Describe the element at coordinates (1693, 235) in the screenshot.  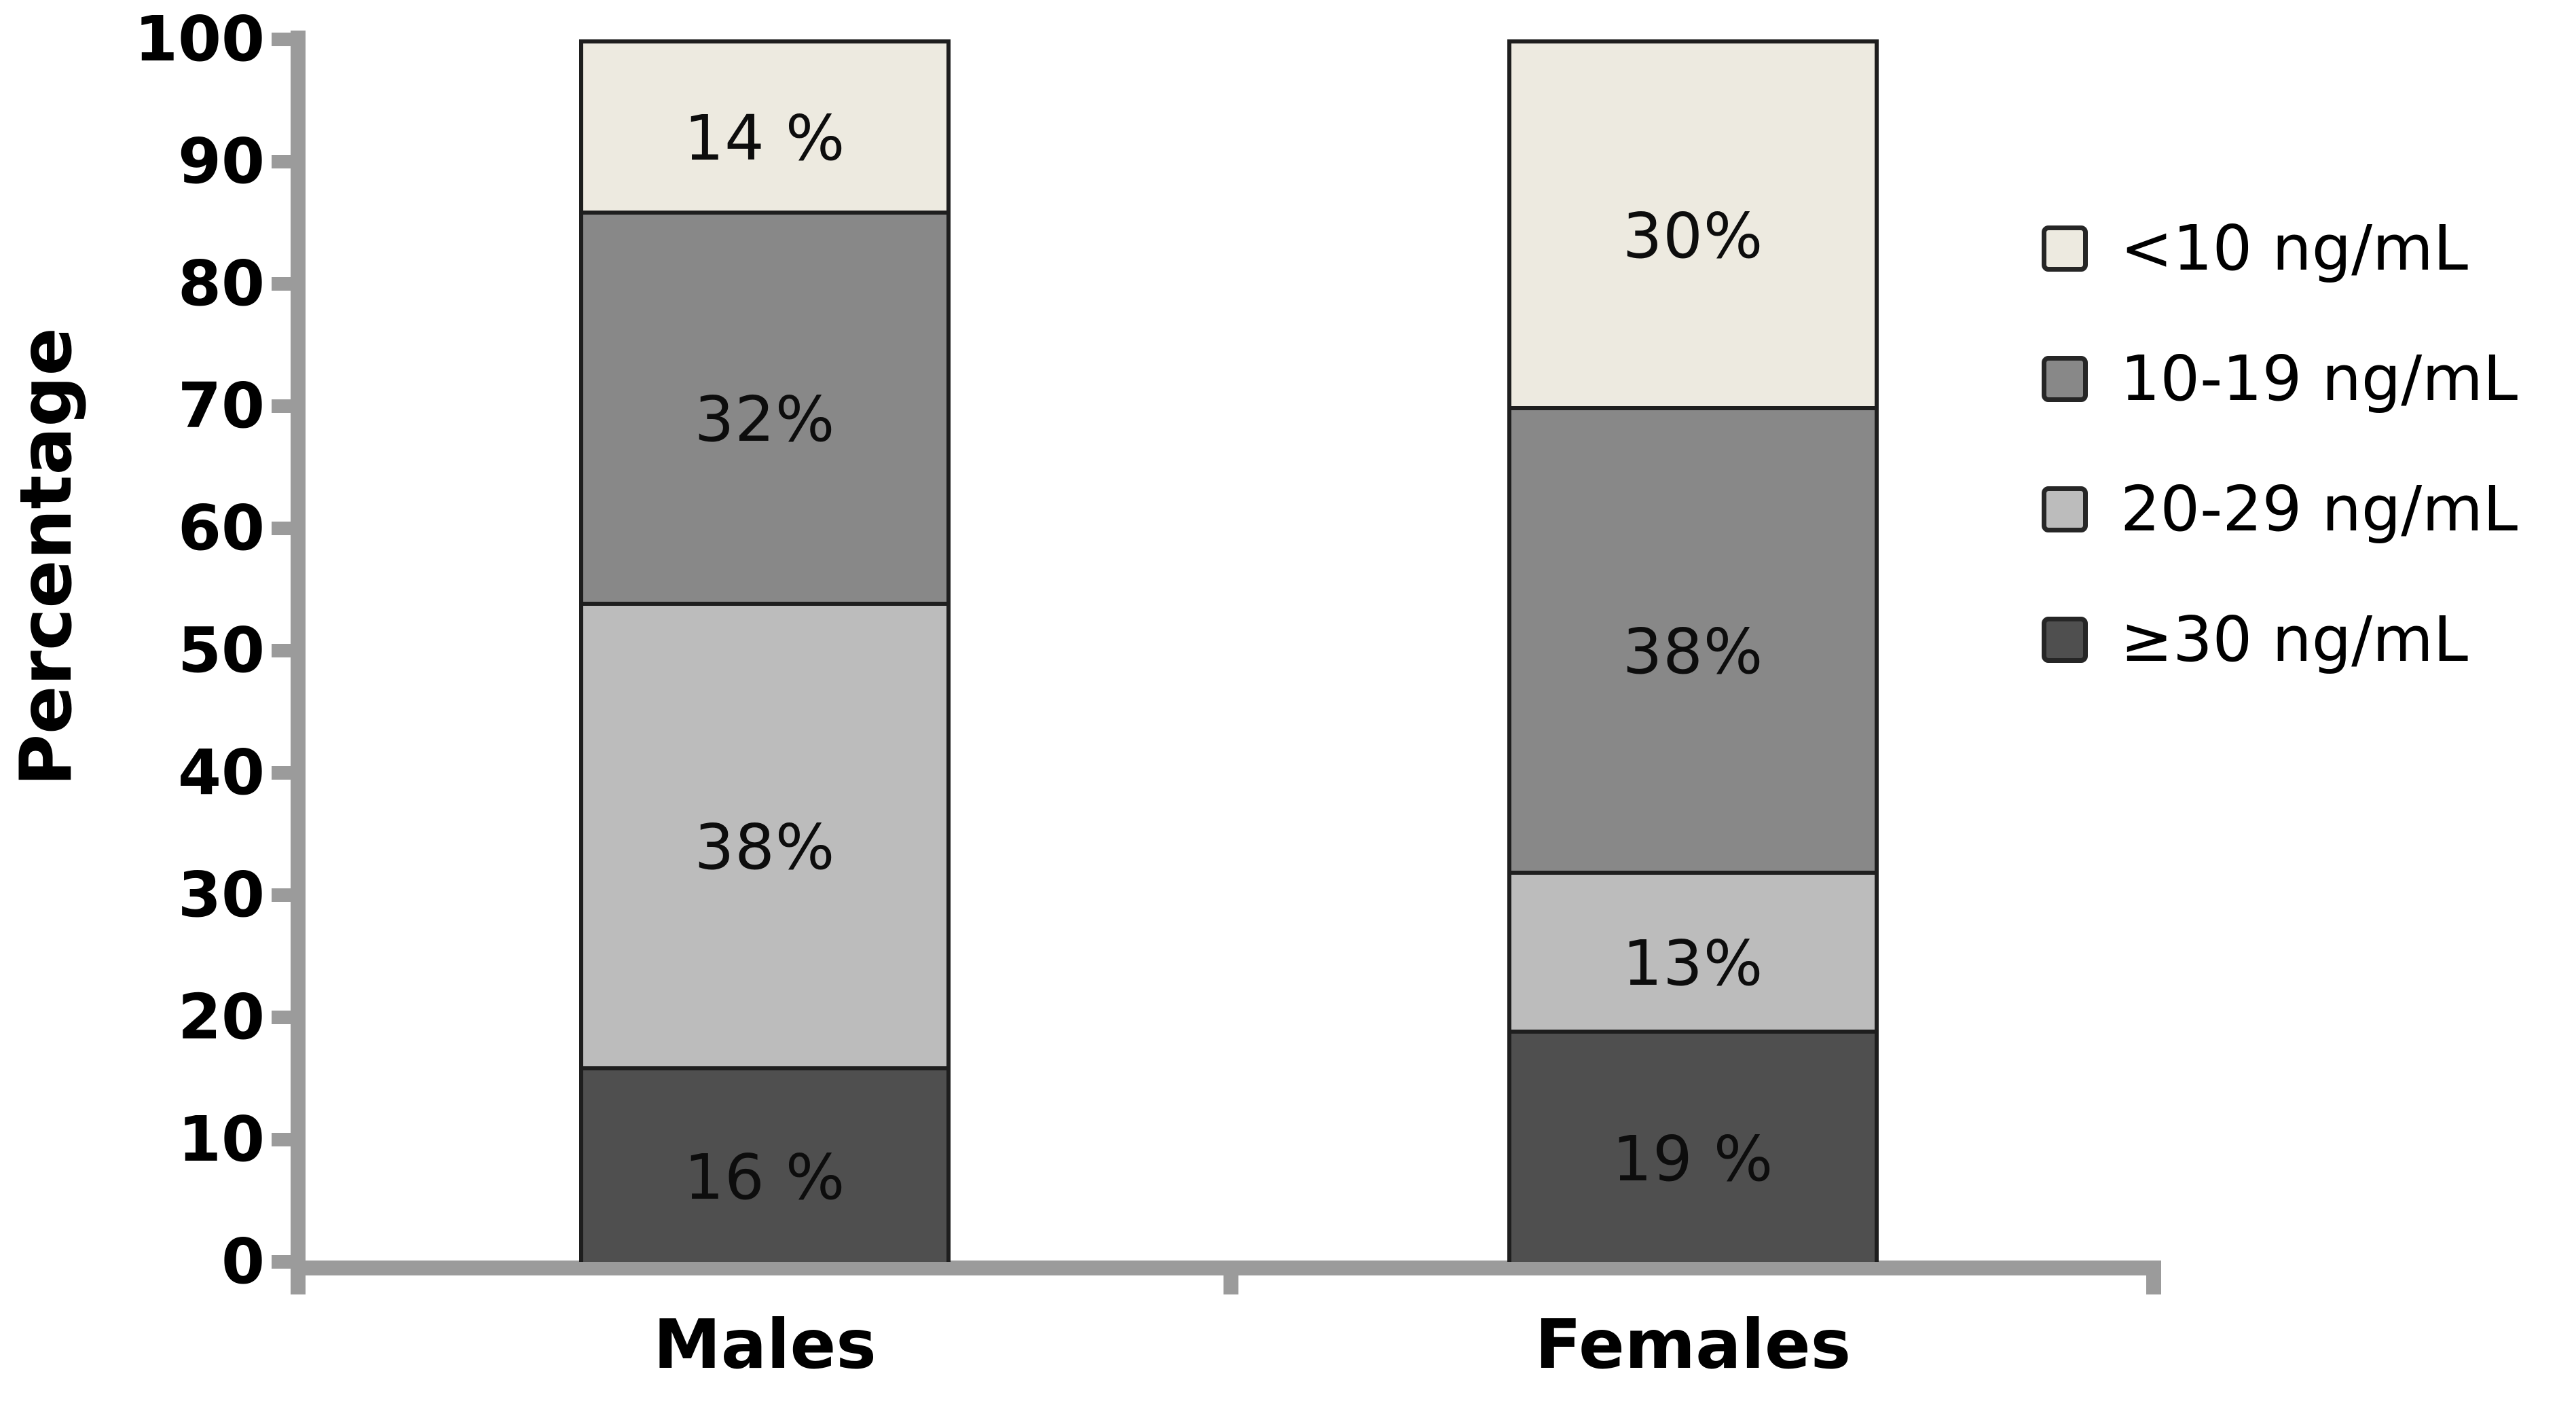
I see `segment-value-label: 30%` at that location.